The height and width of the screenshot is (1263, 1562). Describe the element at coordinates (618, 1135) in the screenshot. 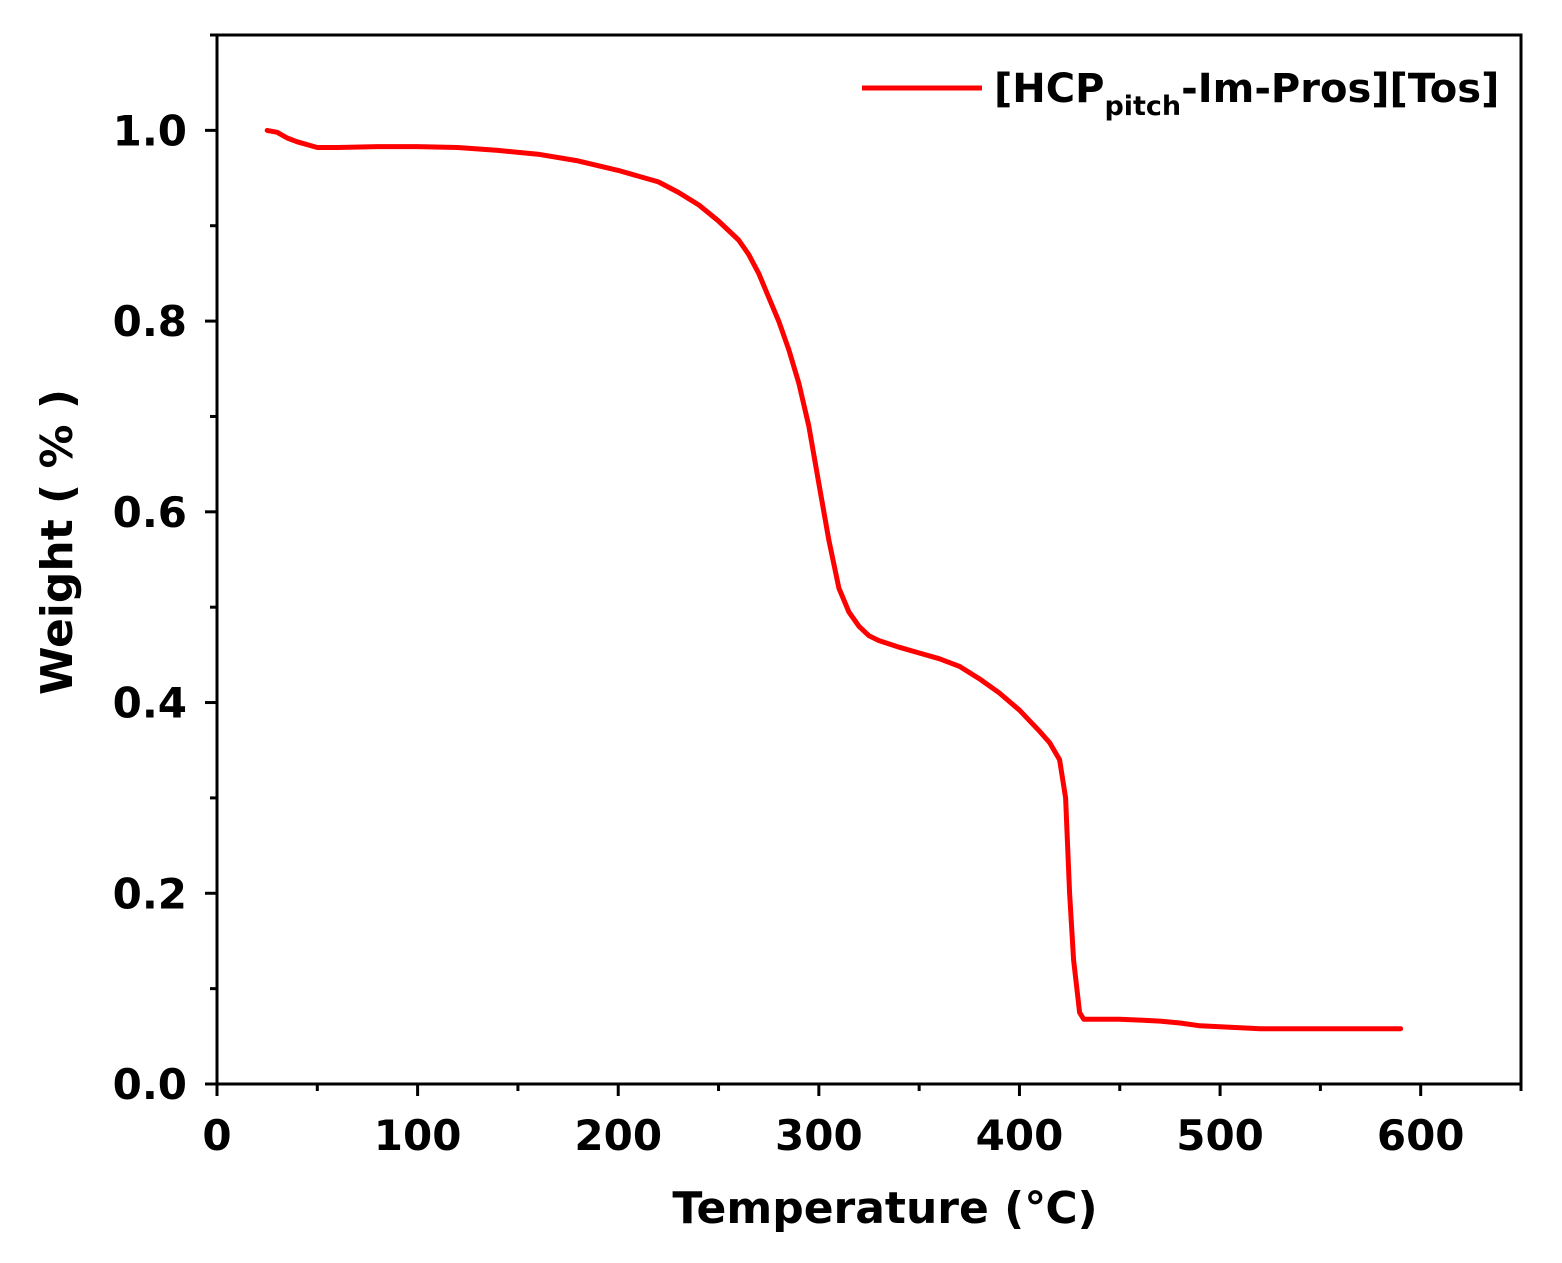

I see `x-tick-label: 200` at that location.